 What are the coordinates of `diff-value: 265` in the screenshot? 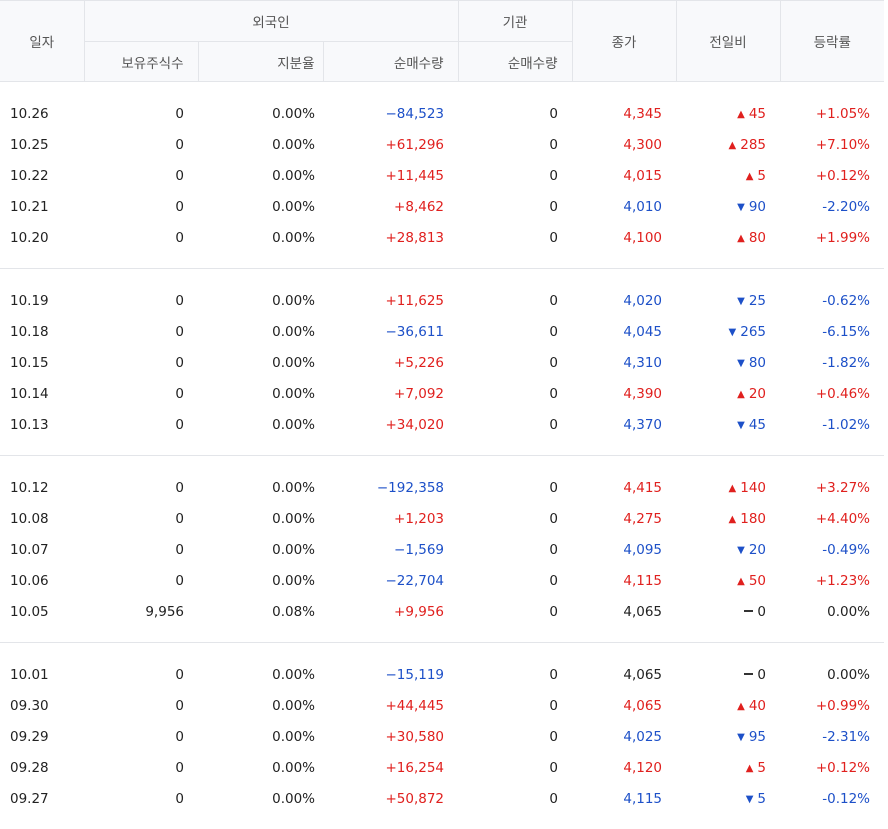 It's located at (753, 332).